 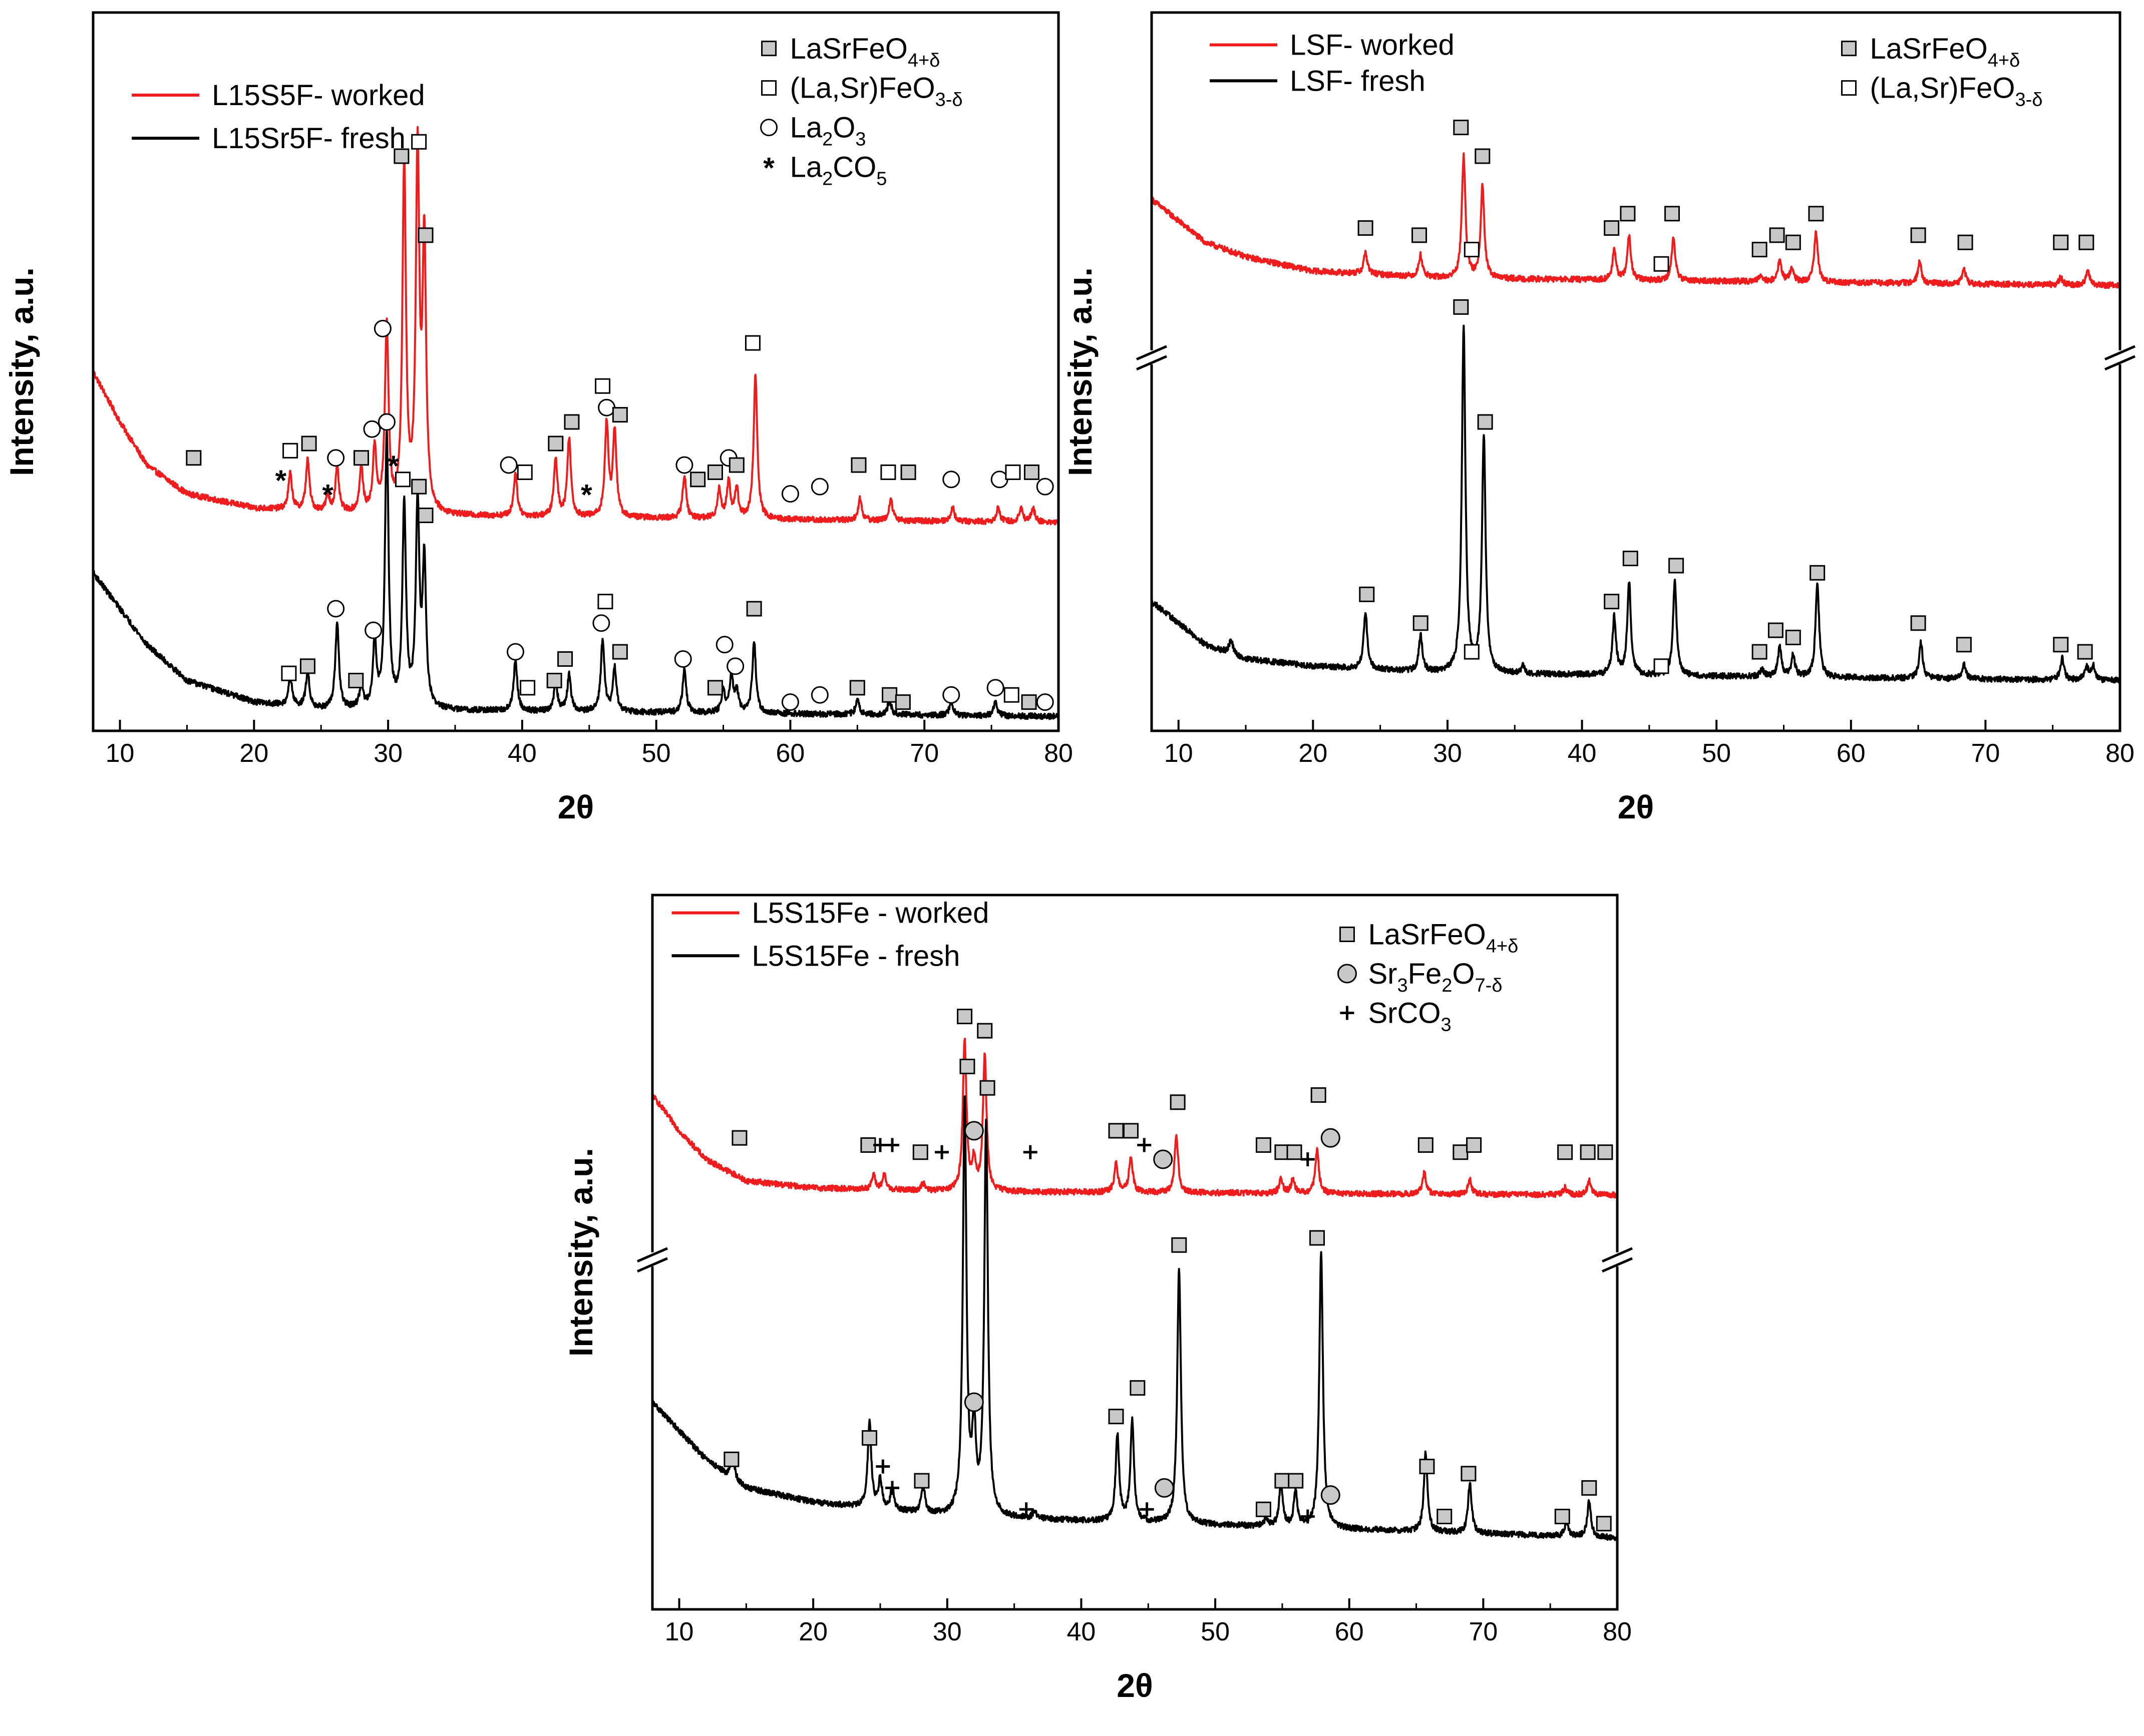 What do you see at coordinates (1435, 977) in the screenshot?
I see `phase-legend-label: Sr3Fe2O7-δ` at bounding box center [1435, 977].